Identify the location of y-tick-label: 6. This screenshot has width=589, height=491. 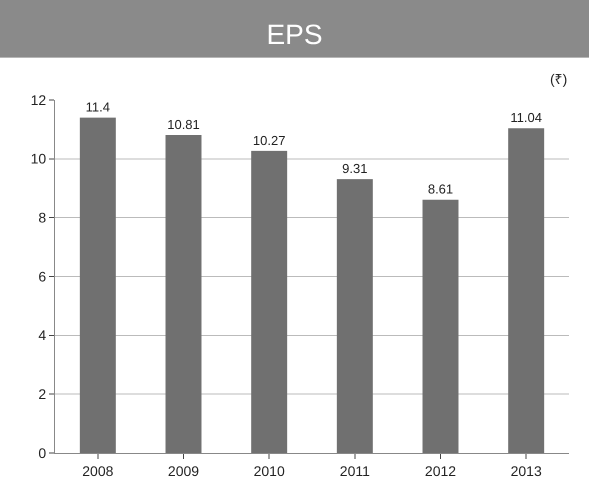
(42, 276).